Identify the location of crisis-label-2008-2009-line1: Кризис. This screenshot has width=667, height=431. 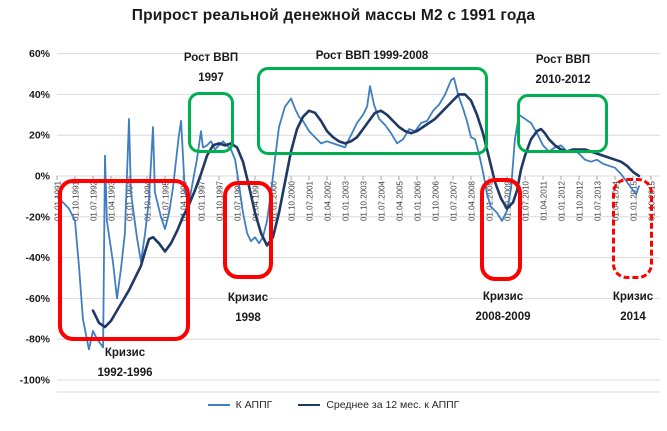
(503, 297).